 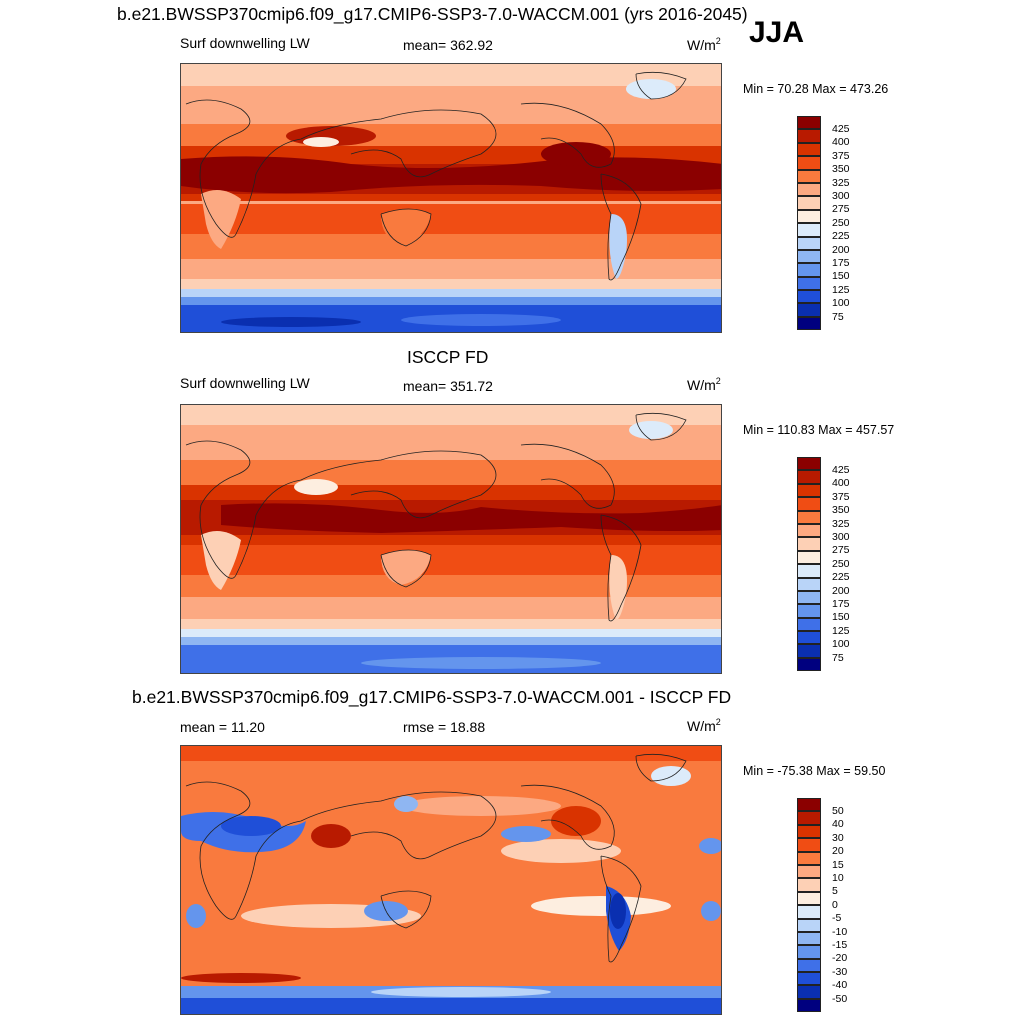 What do you see at coordinates (841, 577) in the screenshot?
I see `colorbar-tick-label: 225` at bounding box center [841, 577].